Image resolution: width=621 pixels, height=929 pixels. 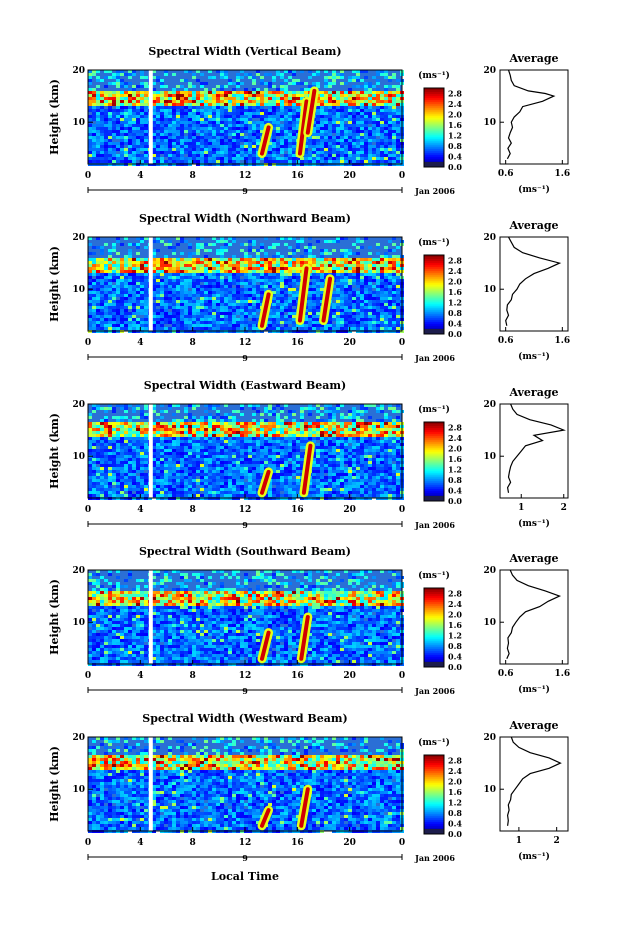 What do you see at coordinates (434, 575) in the screenshot?
I see `colorbar-unit: (ms⁻¹)` at bounding box center [434, 575].